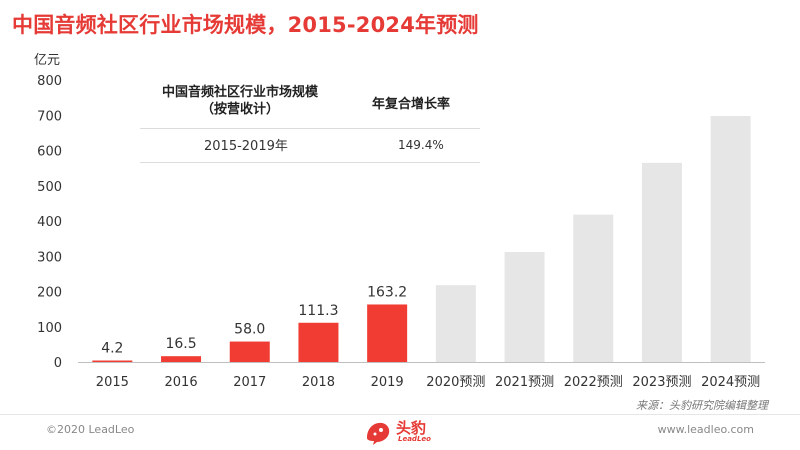 The height and width of the screenshot is (450, 800). I want to click on y-tick-label: 700, so click(49, 116).